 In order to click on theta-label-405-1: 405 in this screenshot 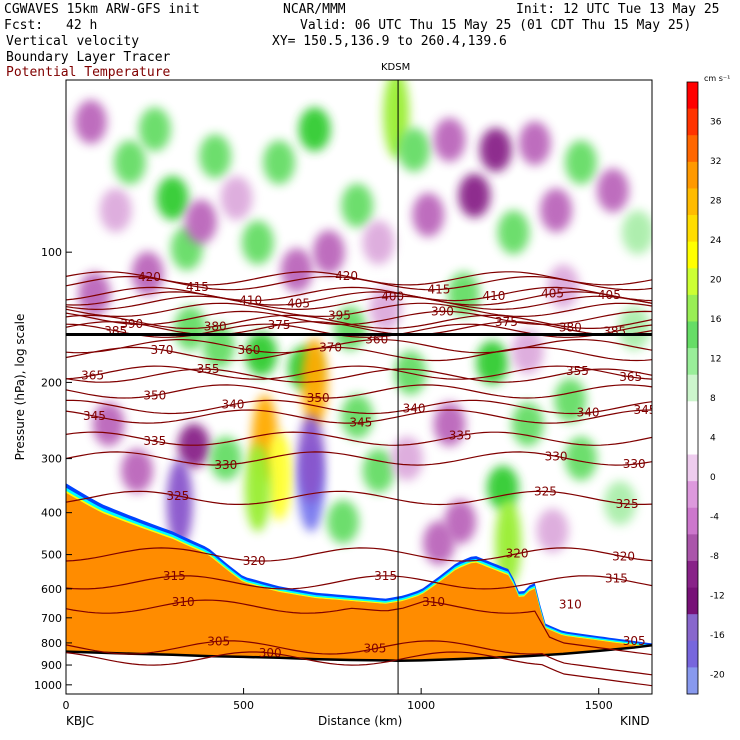, I will do `click(552, 294)`.